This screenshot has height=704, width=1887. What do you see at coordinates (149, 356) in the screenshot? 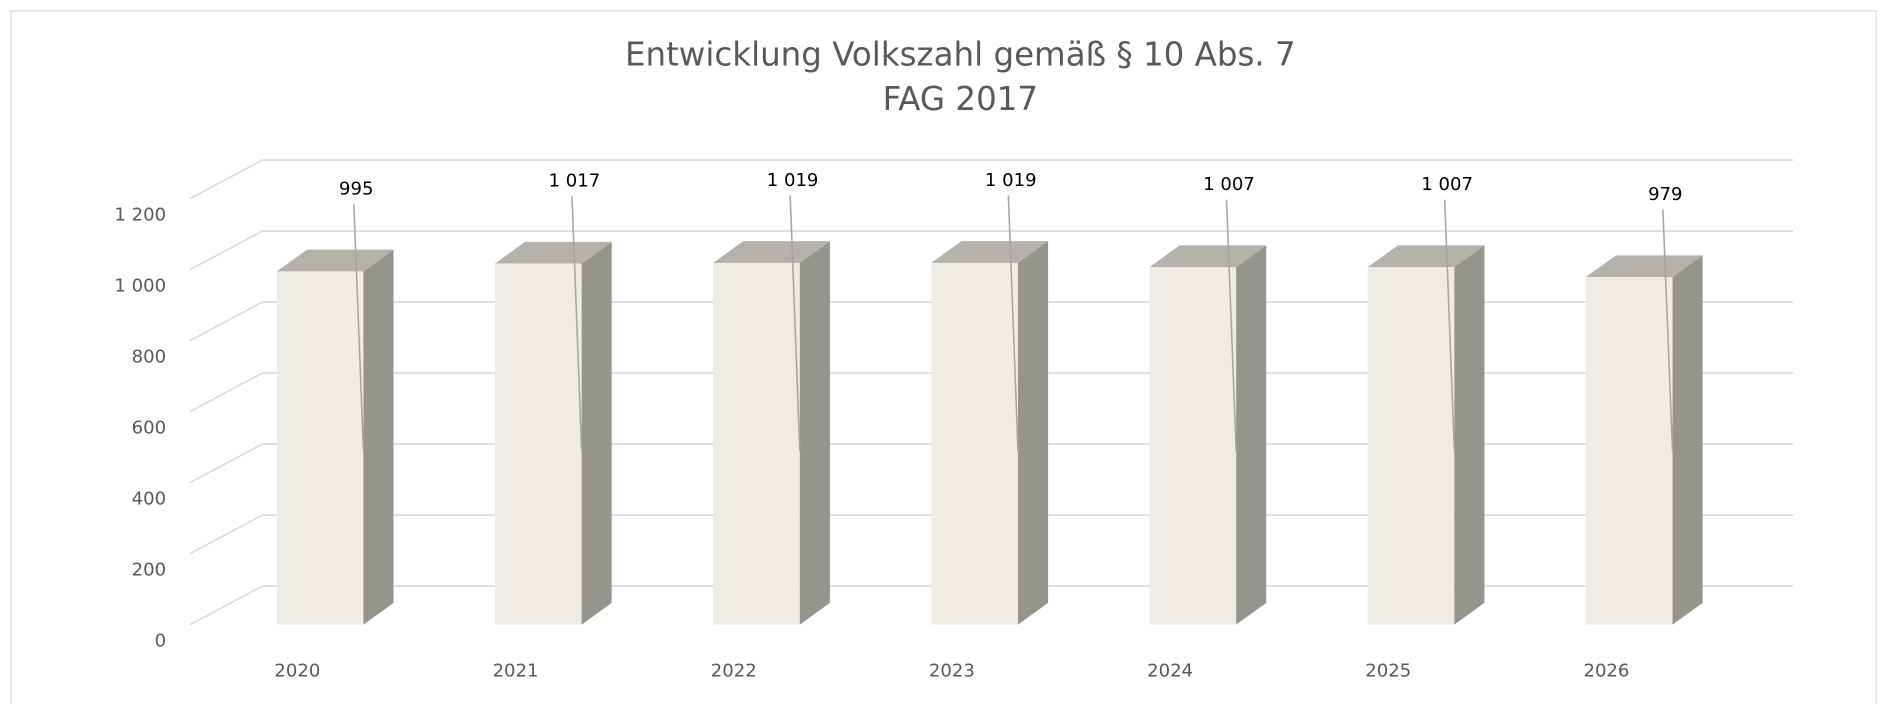
I see `y-tick-label: 800` at bounding box center [149, 356].